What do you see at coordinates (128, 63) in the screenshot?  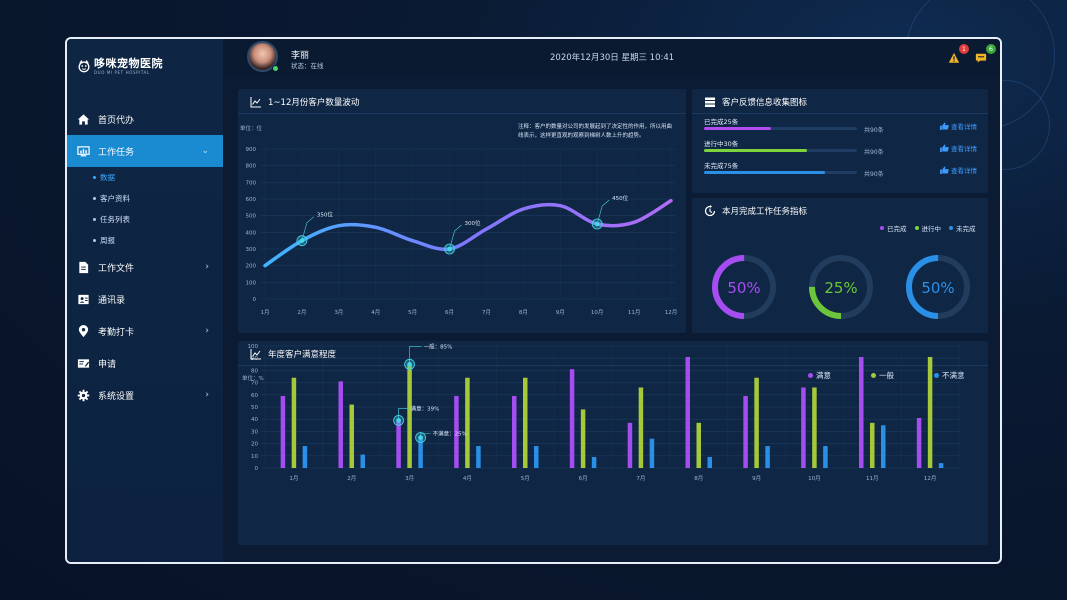 I see `app-name: 哆咪宠物医院` at bounding box center [128, 63].